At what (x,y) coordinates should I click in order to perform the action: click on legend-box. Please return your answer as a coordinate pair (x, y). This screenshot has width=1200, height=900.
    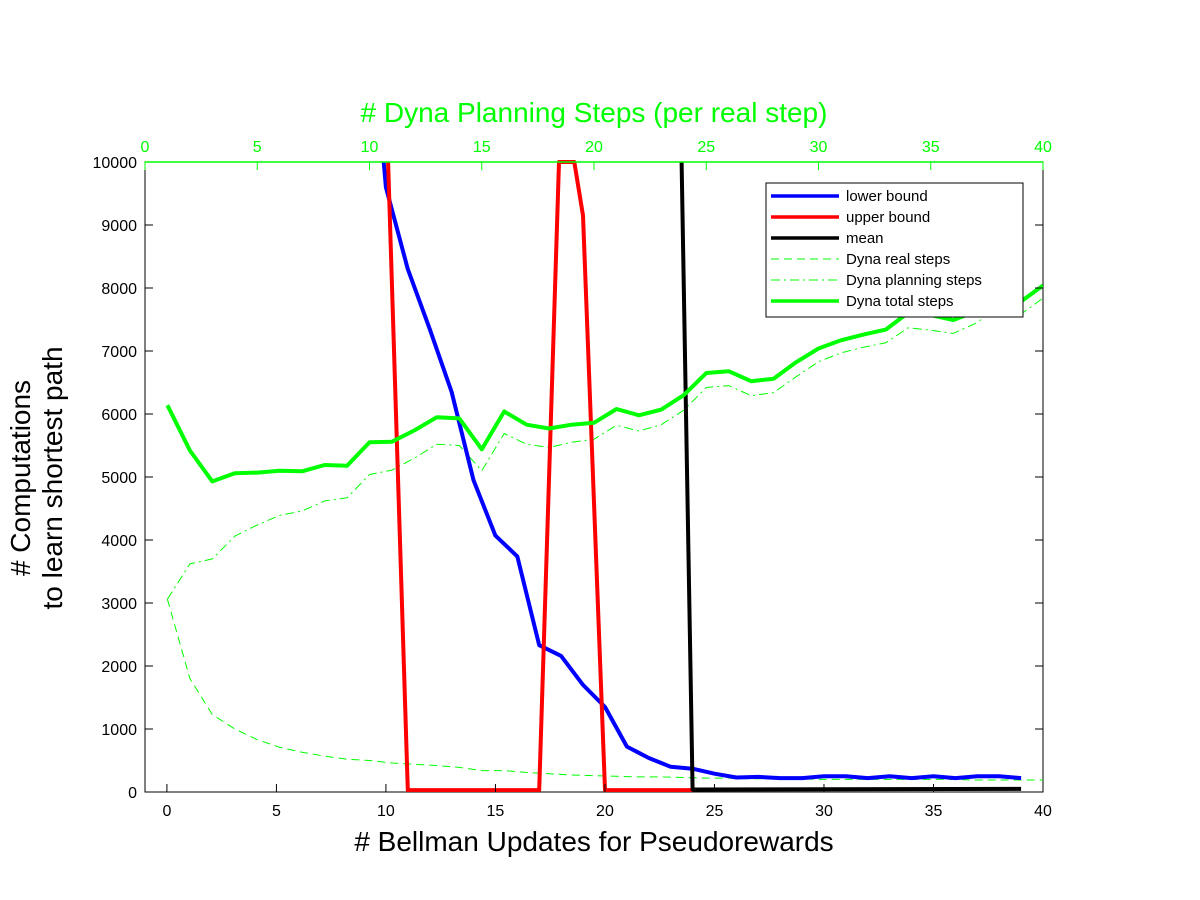
    Looking at the image, I should click on (894, 250).